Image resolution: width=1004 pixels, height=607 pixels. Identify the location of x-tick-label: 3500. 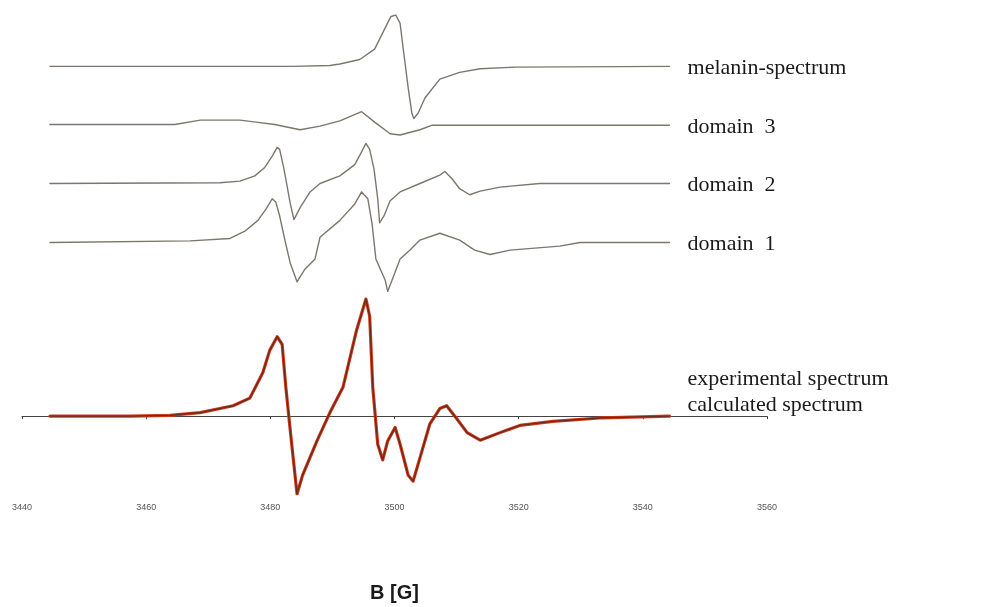
(394, 506).